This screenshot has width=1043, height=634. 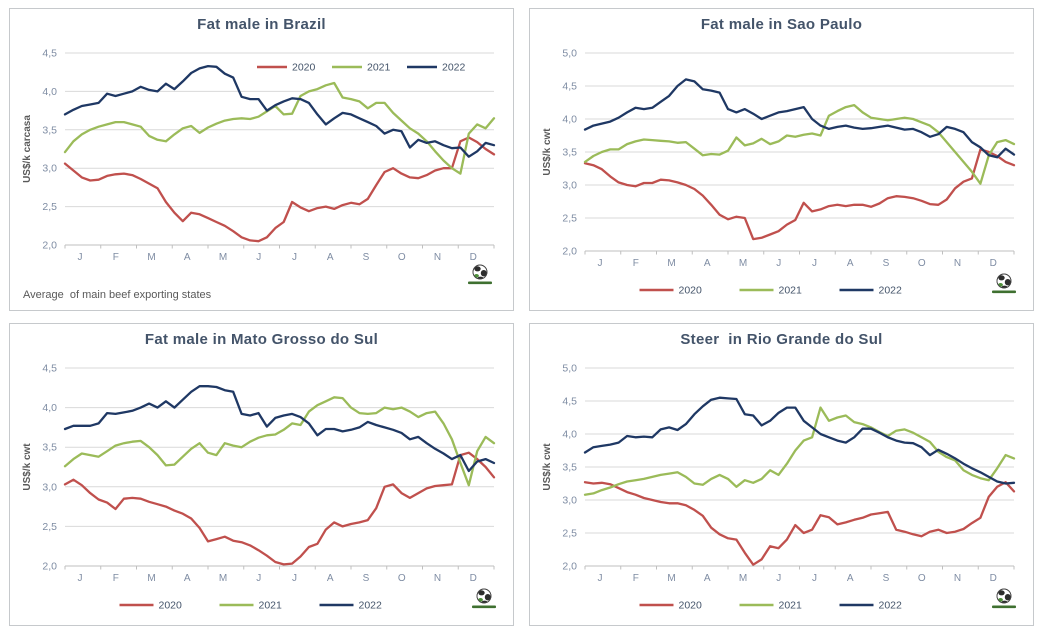 What do you see at coordinates (781, 24) in the screenshot?
I see `chart-title: Fat male in Sao Paulo` at bounding box center [781, 24].